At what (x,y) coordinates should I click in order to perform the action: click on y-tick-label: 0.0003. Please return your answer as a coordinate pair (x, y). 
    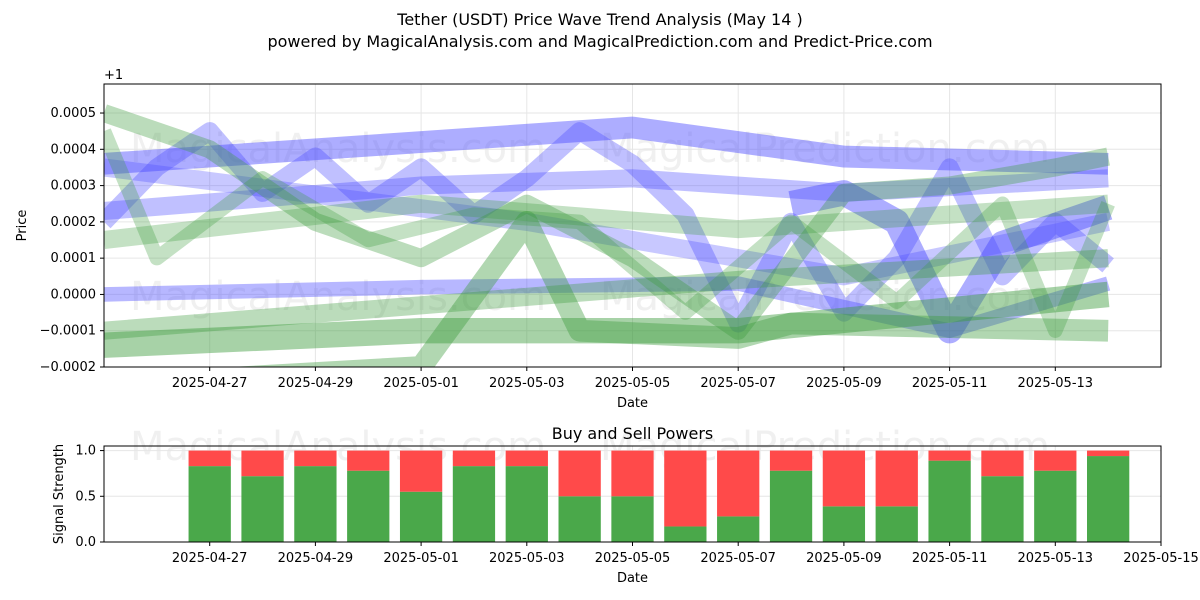
    Looking at the image, I should click on (74, 186).